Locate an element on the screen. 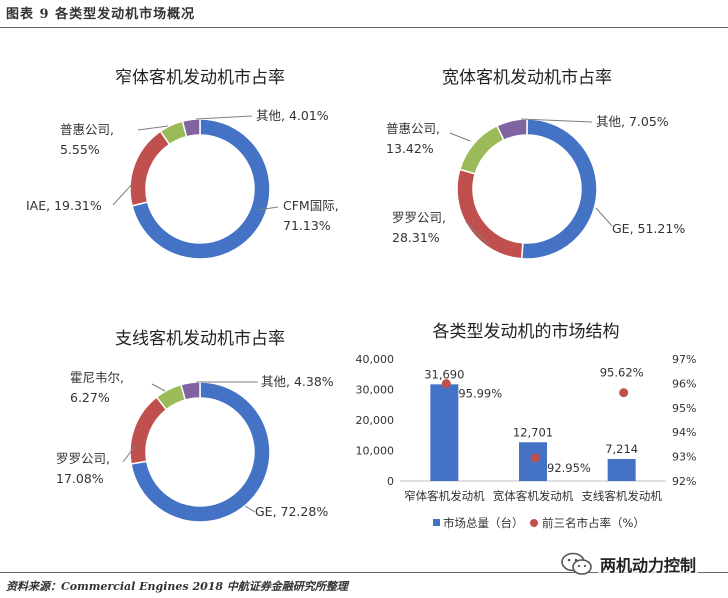  slice-label: GE, 51.21% is located at coordinates (648, 228).